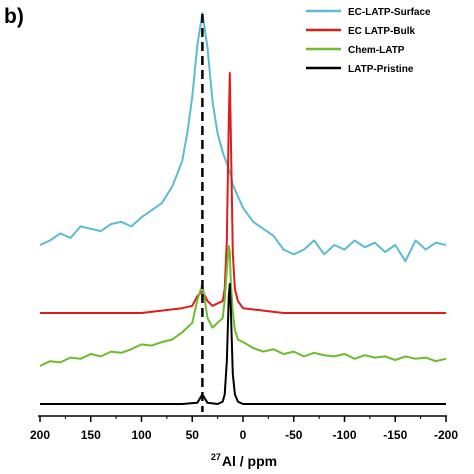 This screenshot has width=474, height=474. Describe the element at coordinates (446, 435) in the screenshot. I see `x-tick-label: -200` at that location.